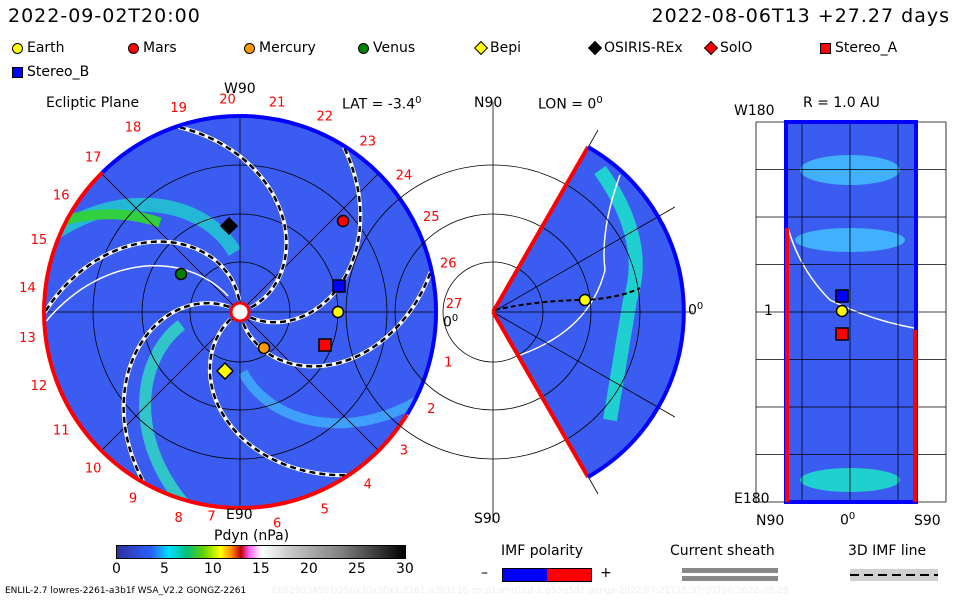 The width and height of the screenshot is (960, 600). I want to click on legend-item-mars: Mars, so click(152, 48).